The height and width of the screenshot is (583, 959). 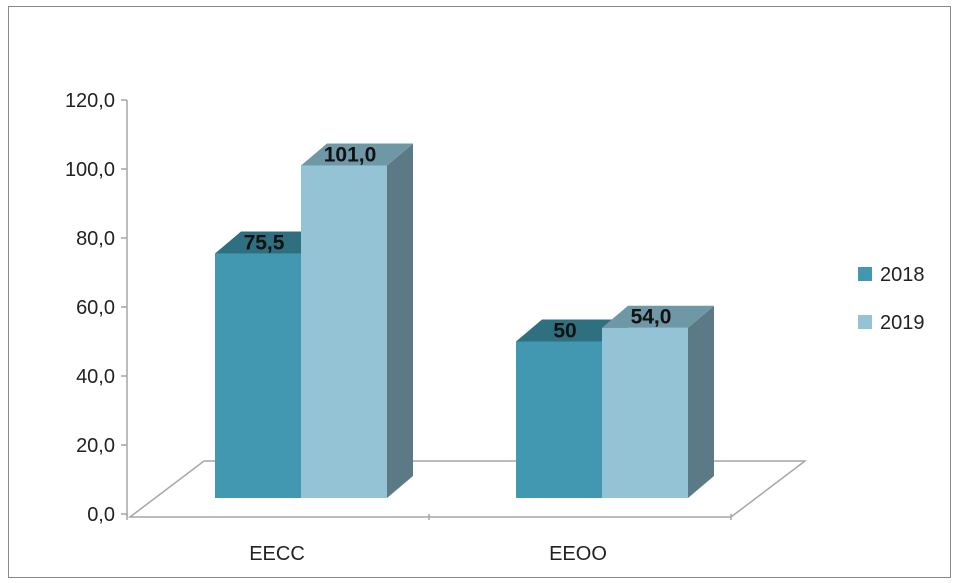 I want to click on y-tick-label: 0,0, so click(x=101, y=515).